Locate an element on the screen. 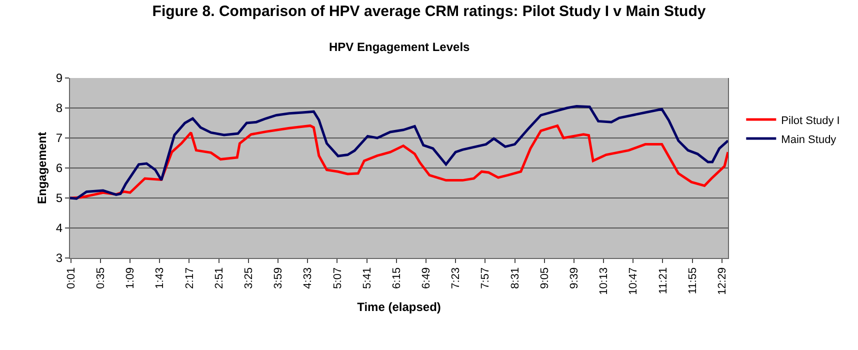  x-tick-label: 7:23 is located at coordinates (456, 278).